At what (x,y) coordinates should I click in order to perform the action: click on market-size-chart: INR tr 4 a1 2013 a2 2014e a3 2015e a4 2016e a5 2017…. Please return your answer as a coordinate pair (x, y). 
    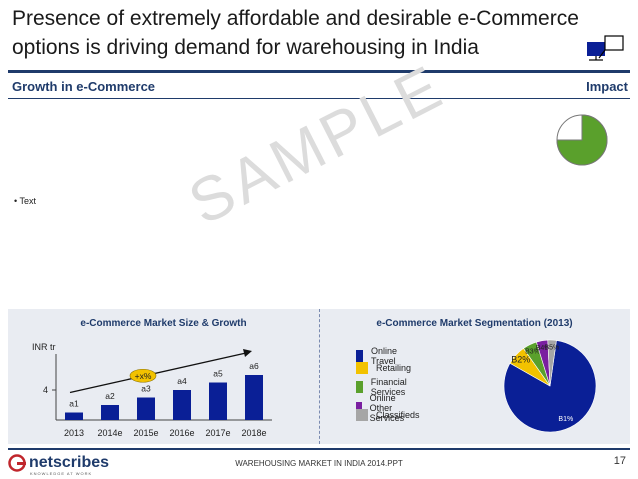
    Looking at the image, I should click on (152, 390).